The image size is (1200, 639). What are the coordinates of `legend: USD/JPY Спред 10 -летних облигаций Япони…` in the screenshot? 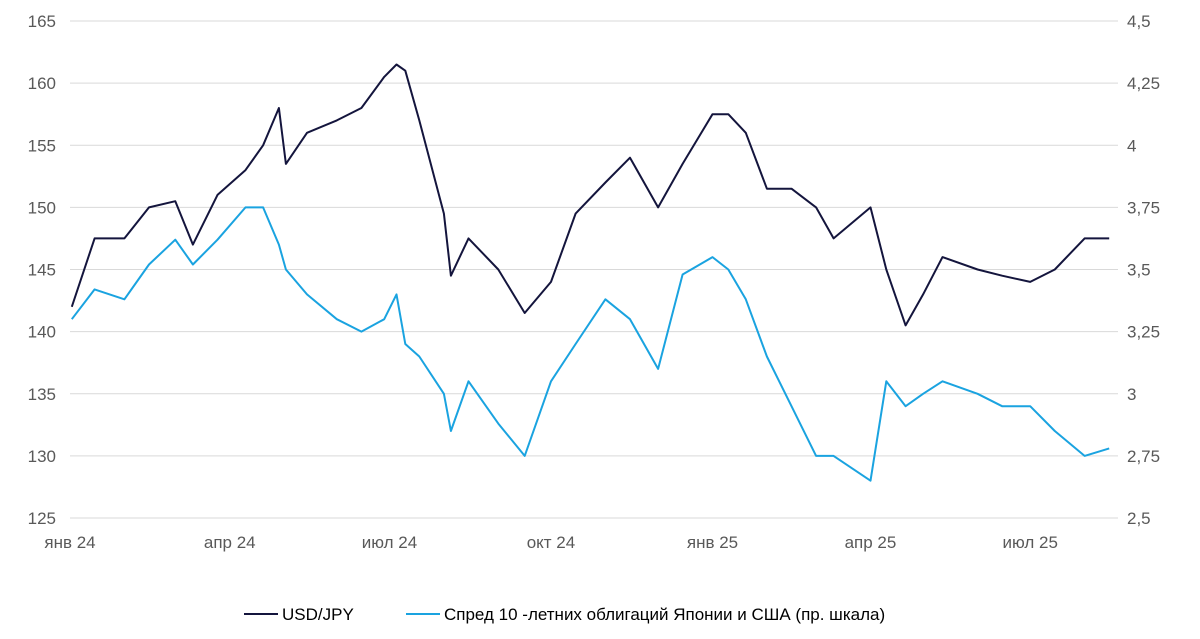 It's located at (564, 614).